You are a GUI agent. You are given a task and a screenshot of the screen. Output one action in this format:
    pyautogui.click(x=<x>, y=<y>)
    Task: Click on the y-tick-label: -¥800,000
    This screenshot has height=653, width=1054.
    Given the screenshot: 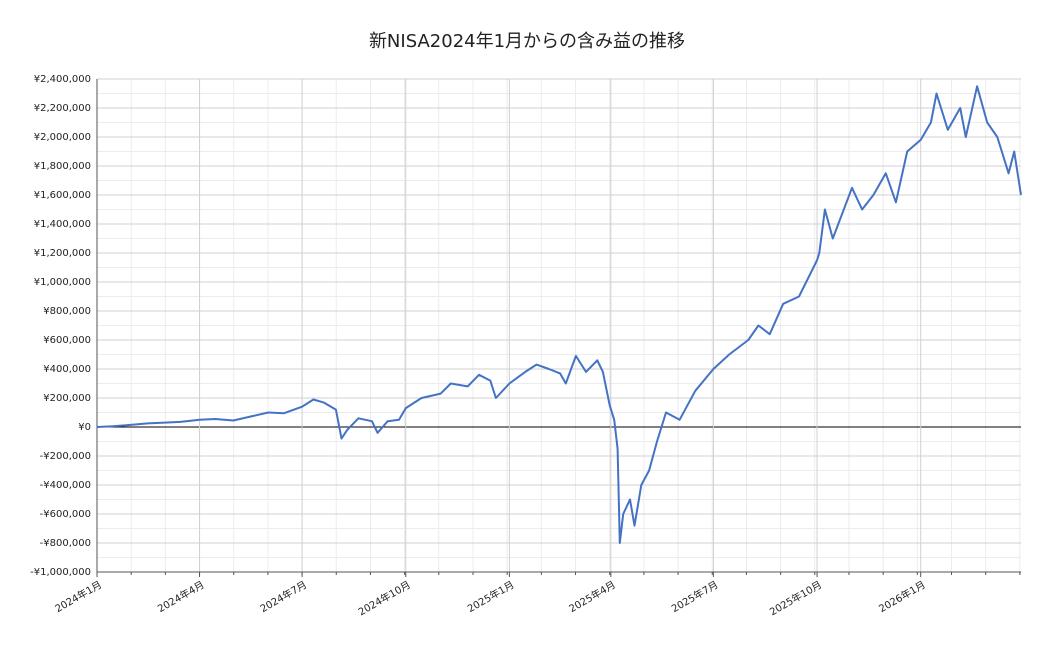 What is the action you would take?
    pyautogui.click(x=65, y=543)
    